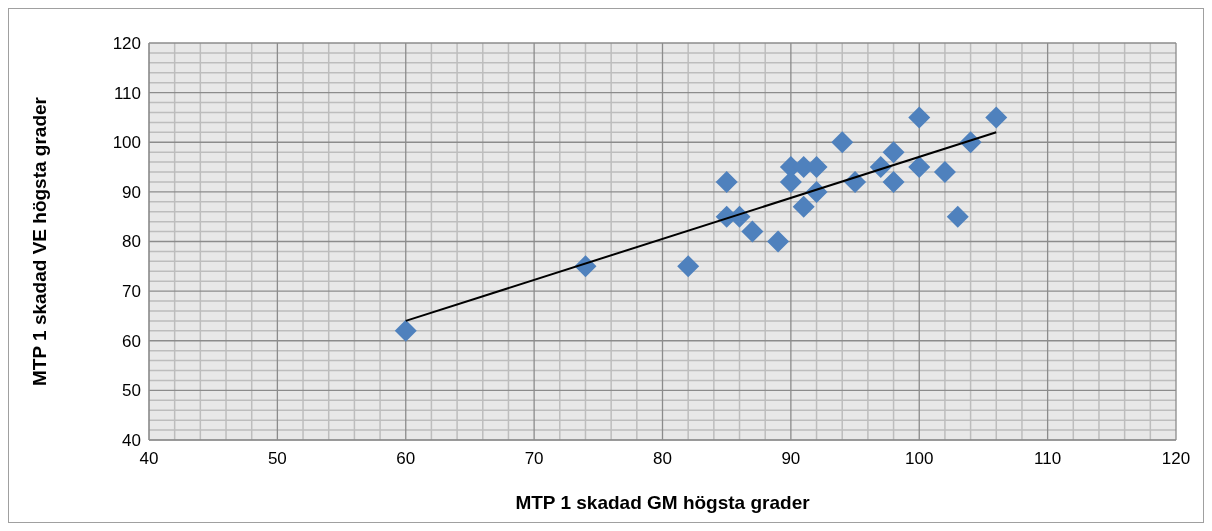 This screenshot has width=1212, height=531. What do you see at coordinates (1048, 458) in the screenshot?
I see `x-tick-label: 110` at bounding box center [1048, 458].